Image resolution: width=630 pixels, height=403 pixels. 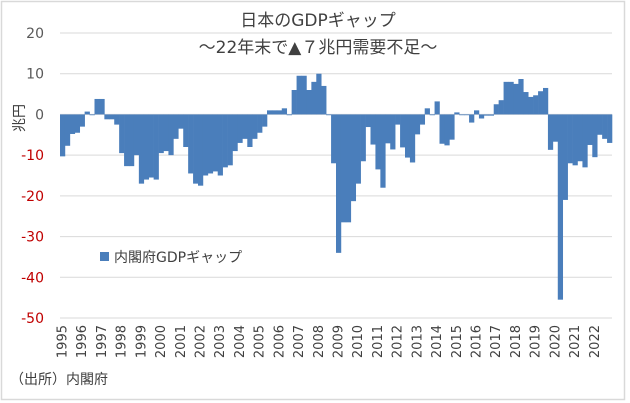 I want to click on legend-label: 内閣府GDPギャップ, so click(x=178, y=258).